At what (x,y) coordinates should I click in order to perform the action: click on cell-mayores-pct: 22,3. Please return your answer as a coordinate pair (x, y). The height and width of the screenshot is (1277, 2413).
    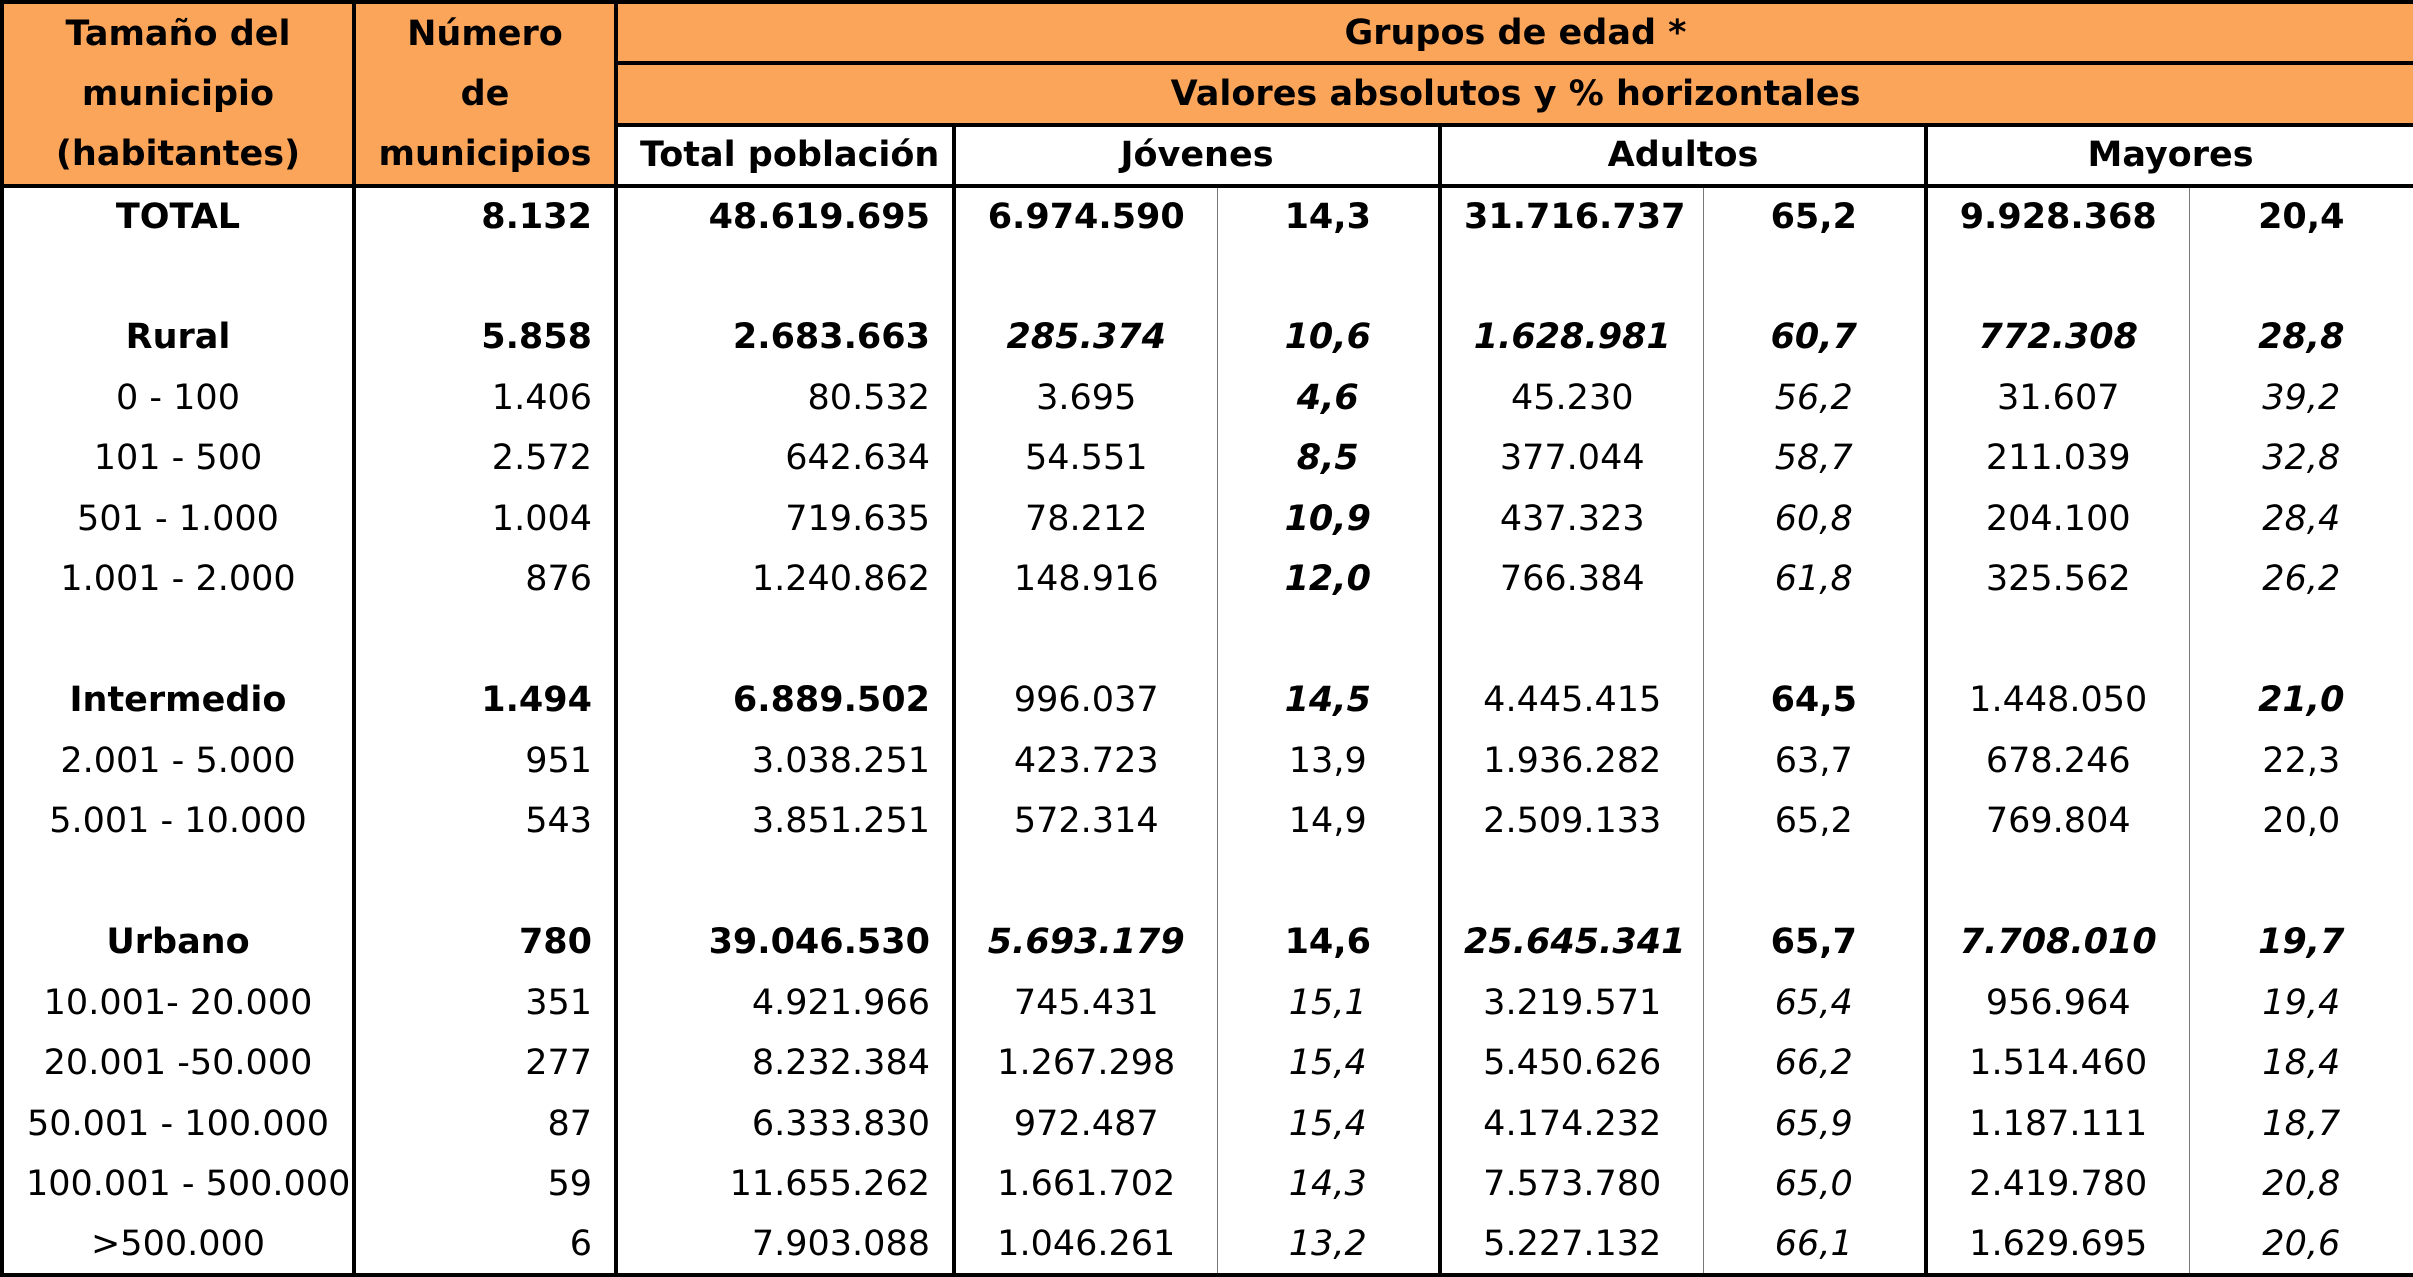
    Looking at the image, I should click on (2300, 760).